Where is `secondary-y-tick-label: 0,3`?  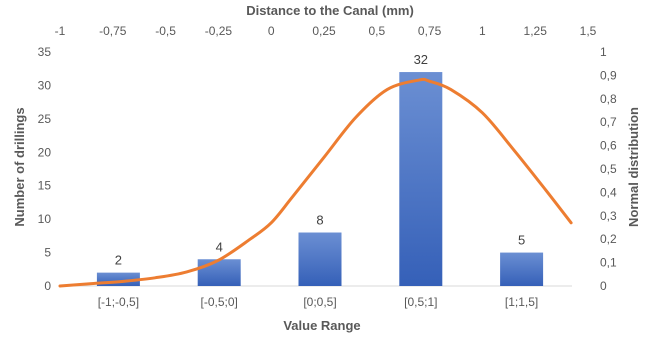 secondary-y-tick-label: 0,3 is located at coordinates (608, 216).